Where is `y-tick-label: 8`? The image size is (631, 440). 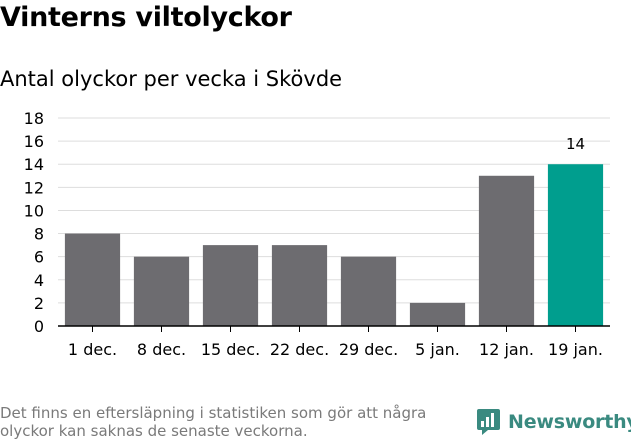 y-tick-label: 8 is located at coordinates (39, 234).